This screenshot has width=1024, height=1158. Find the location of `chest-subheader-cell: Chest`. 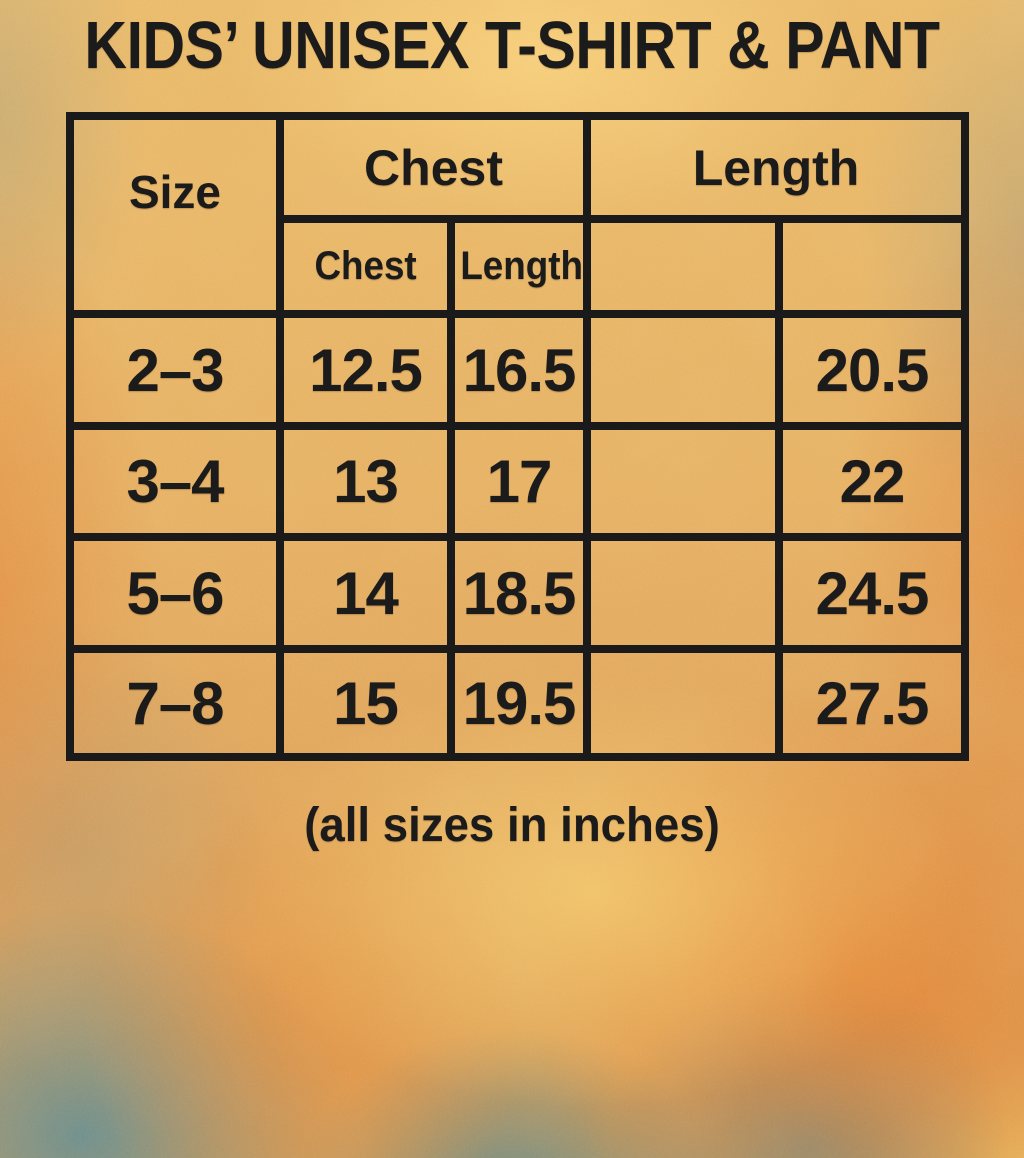

chest-subheader-cell: Chest is located at coordinates (365, 266).